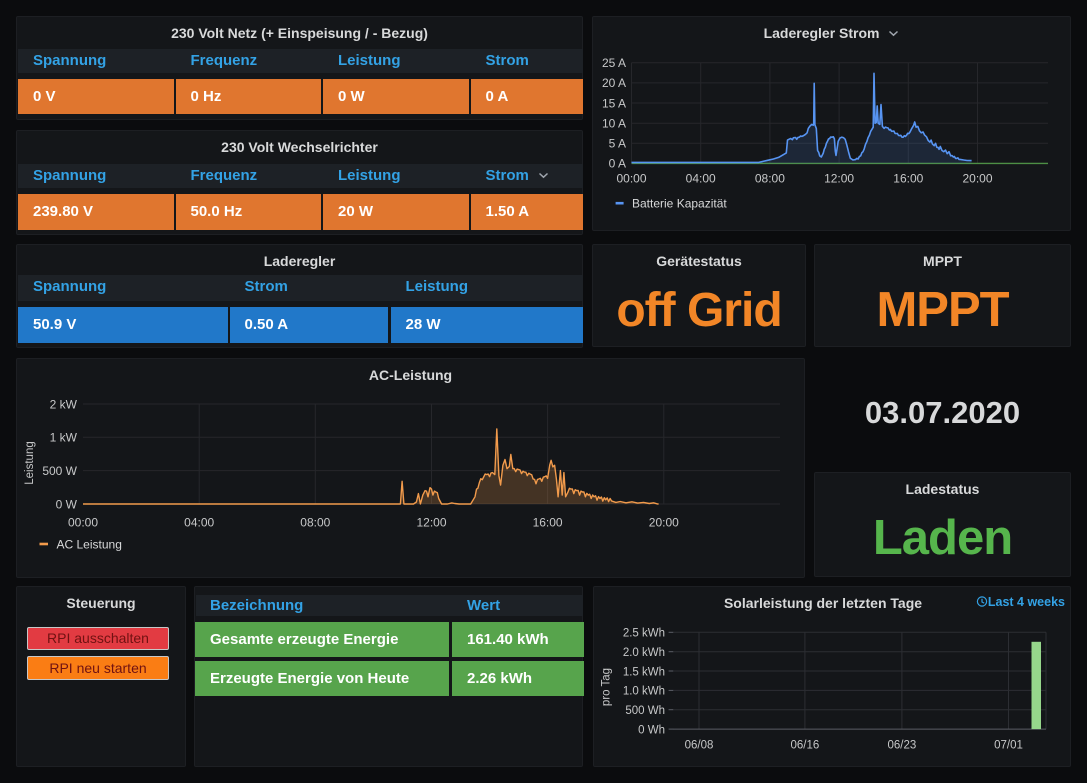 This screenshot has height=783, width=1087. I want to click on svg-text: 500 W, so click(59, 471).